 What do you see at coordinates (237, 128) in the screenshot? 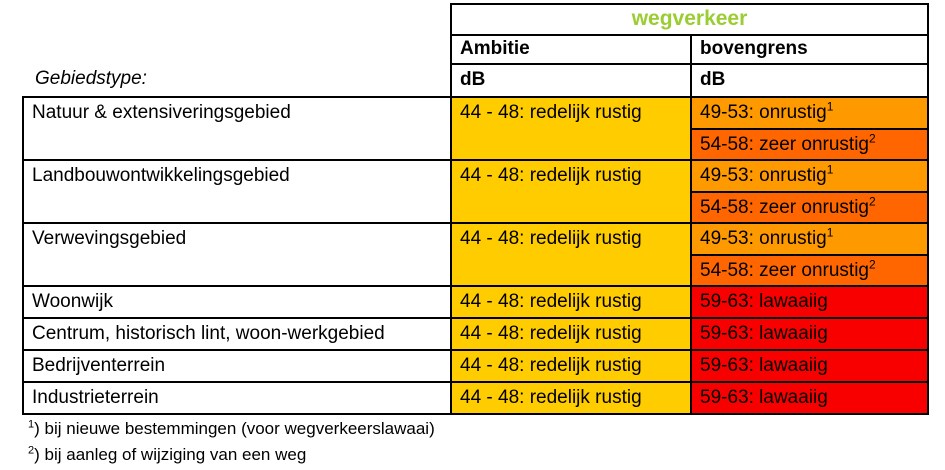
I see `area-type-cell: Natuur & extensiveringsgebied` at bounding box center [237, 128].